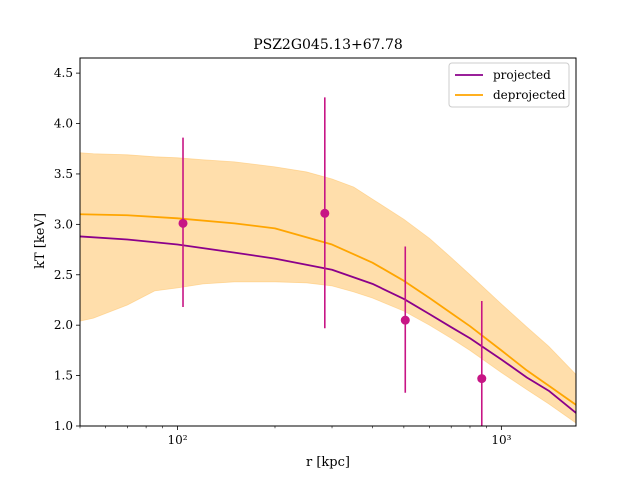 This screenshot has width=640, height=480. I want to click on y-tick-label: 2.0, so click(63, 325).